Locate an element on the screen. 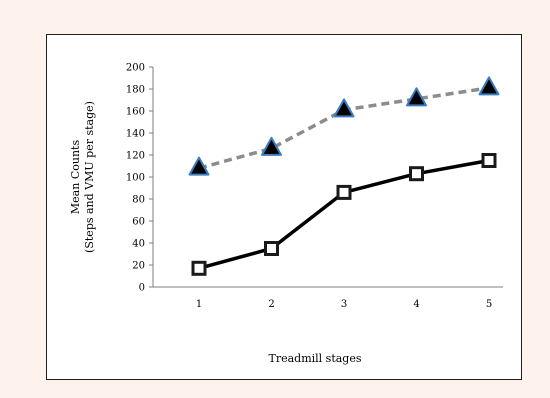 Image resolution: width=550 pixels, height=398 pixels. y-tick-label: 0 is located at coordinates (142, 288).